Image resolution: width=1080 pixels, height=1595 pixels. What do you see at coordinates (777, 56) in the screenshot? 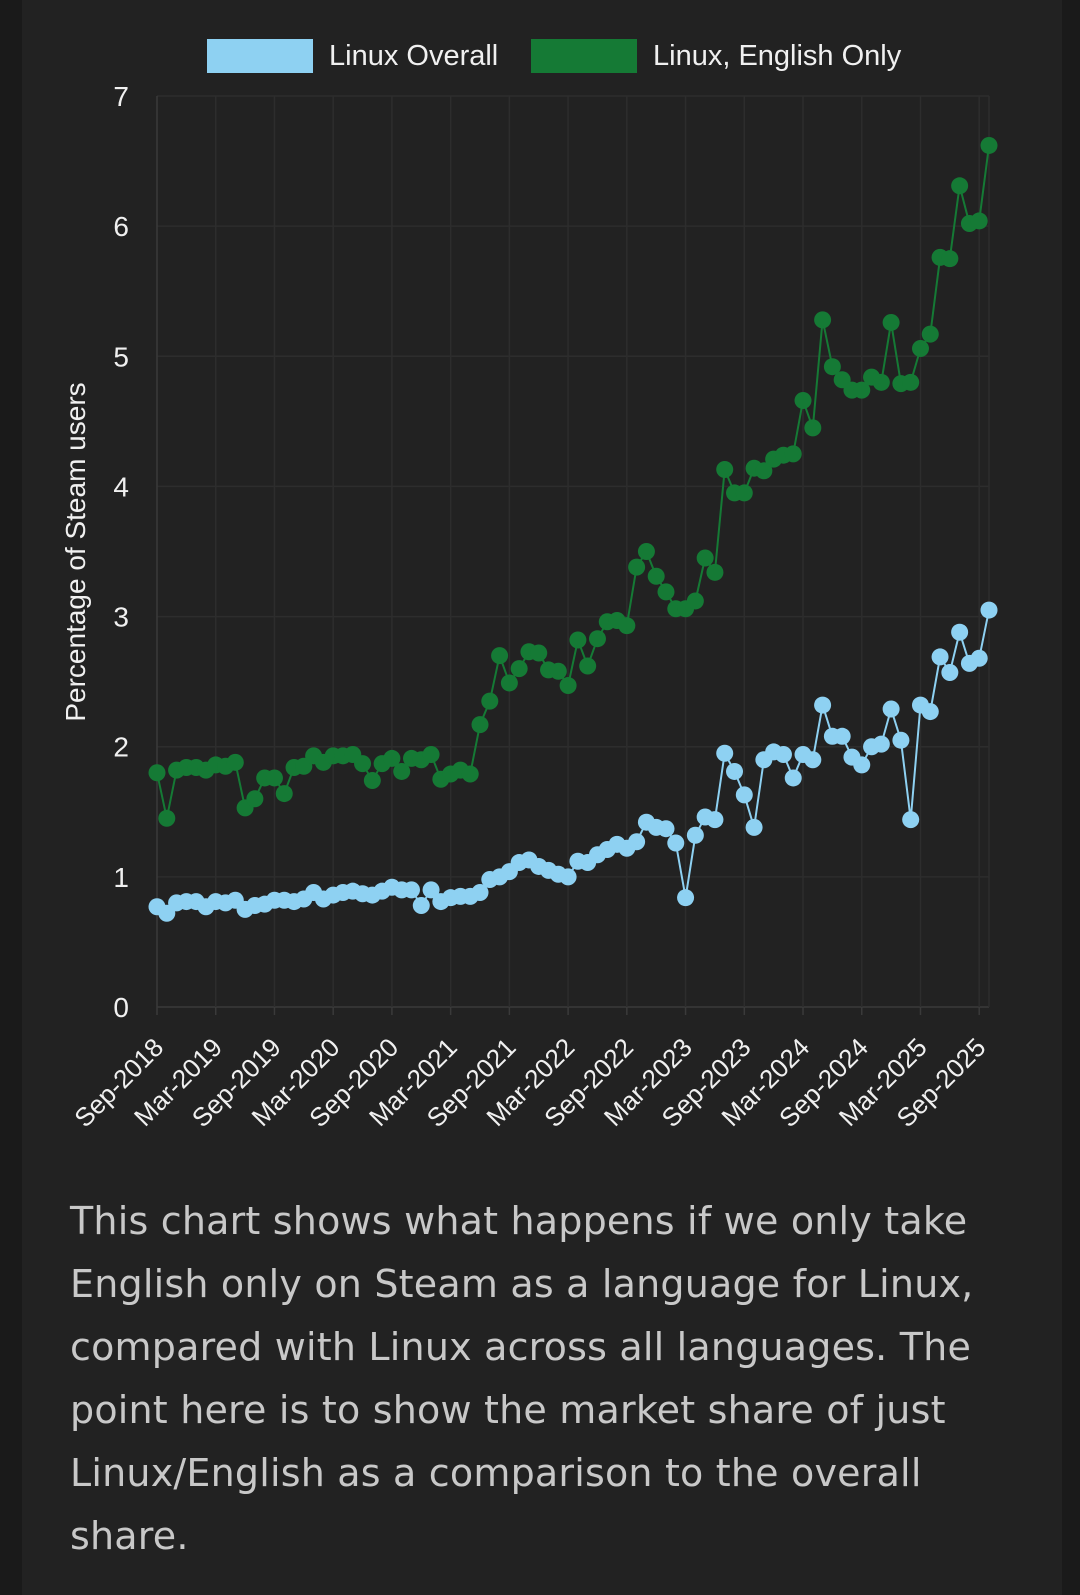
I see `legend-label-linux-english-only: Linux, English Only` at bounding box center [777, 56].